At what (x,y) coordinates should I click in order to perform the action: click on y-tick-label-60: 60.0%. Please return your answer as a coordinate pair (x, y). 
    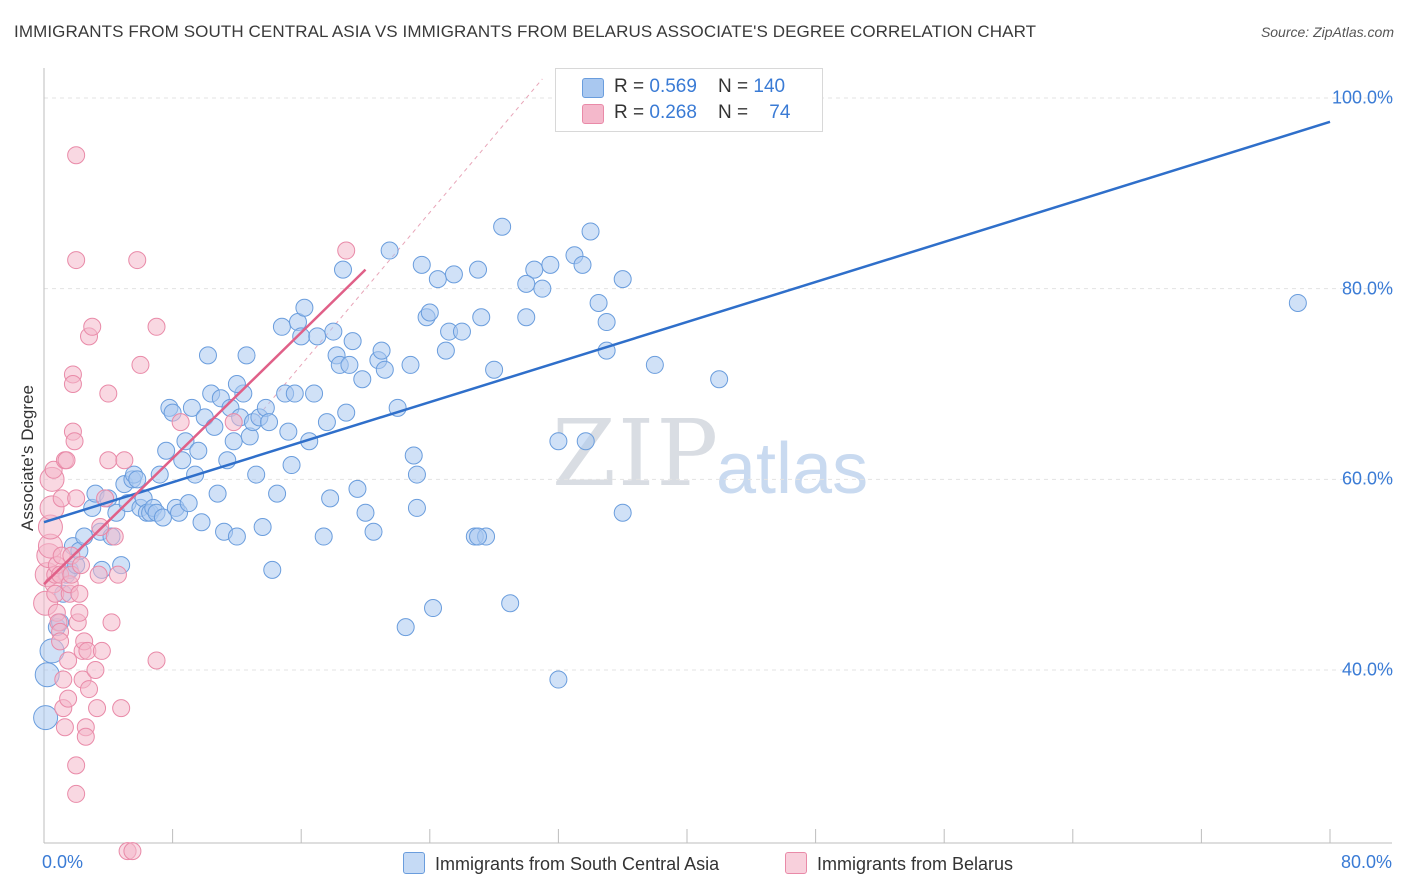
    Looking at the image, I should click on (1367, 478).